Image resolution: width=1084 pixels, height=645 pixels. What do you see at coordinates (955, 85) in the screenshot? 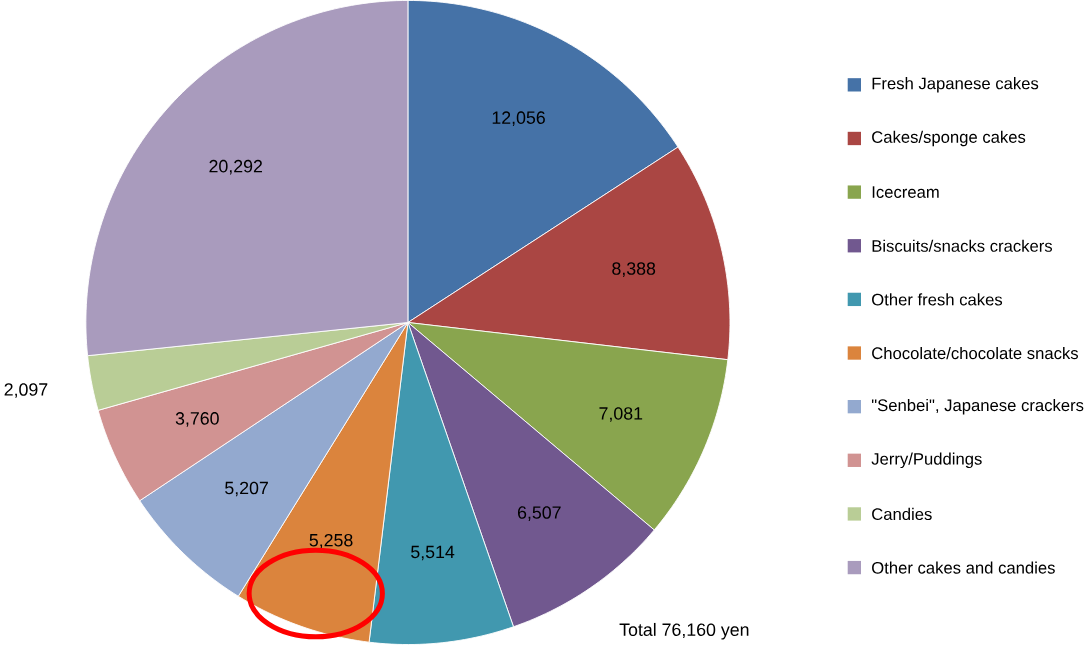
I see `legend-label: Fresh Japanese cakes` at bounding box center [955, 85].